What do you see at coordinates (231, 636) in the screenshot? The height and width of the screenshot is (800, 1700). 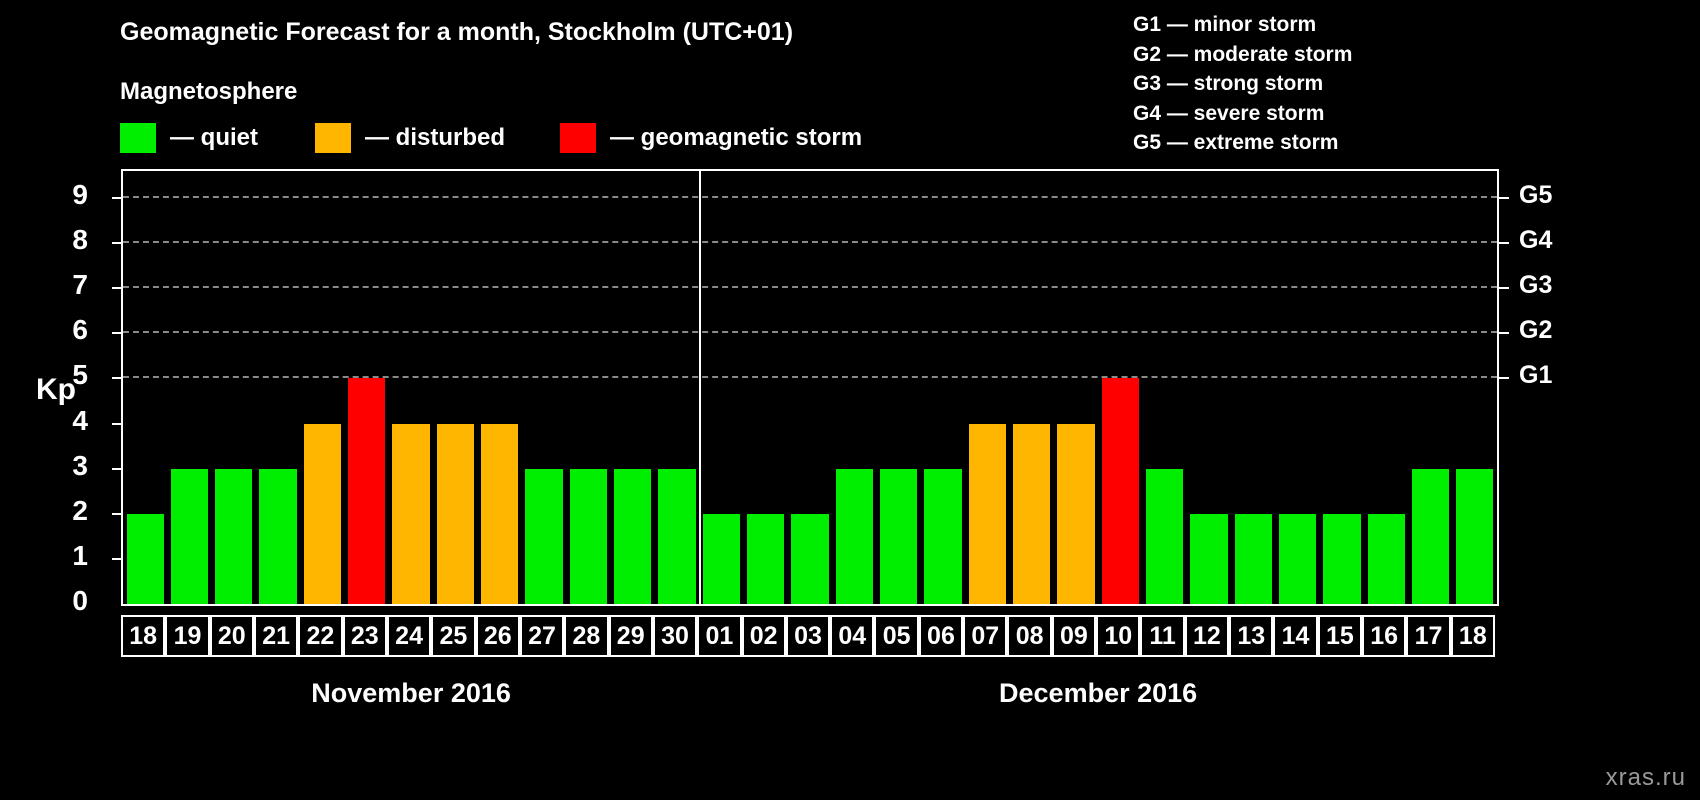 I see `day-label-20: 20` at bounding box center [231, 636].